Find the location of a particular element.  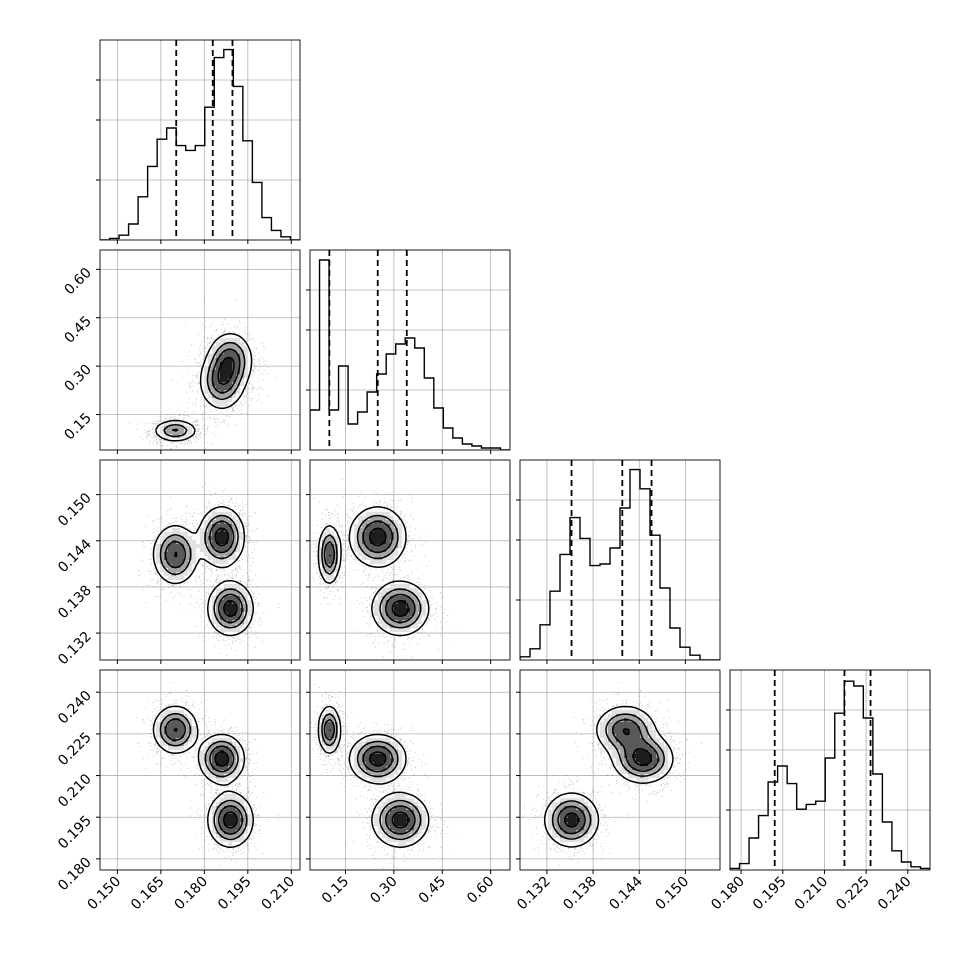

y-tick-label: 0.144 is located at coordinates (75, 556).